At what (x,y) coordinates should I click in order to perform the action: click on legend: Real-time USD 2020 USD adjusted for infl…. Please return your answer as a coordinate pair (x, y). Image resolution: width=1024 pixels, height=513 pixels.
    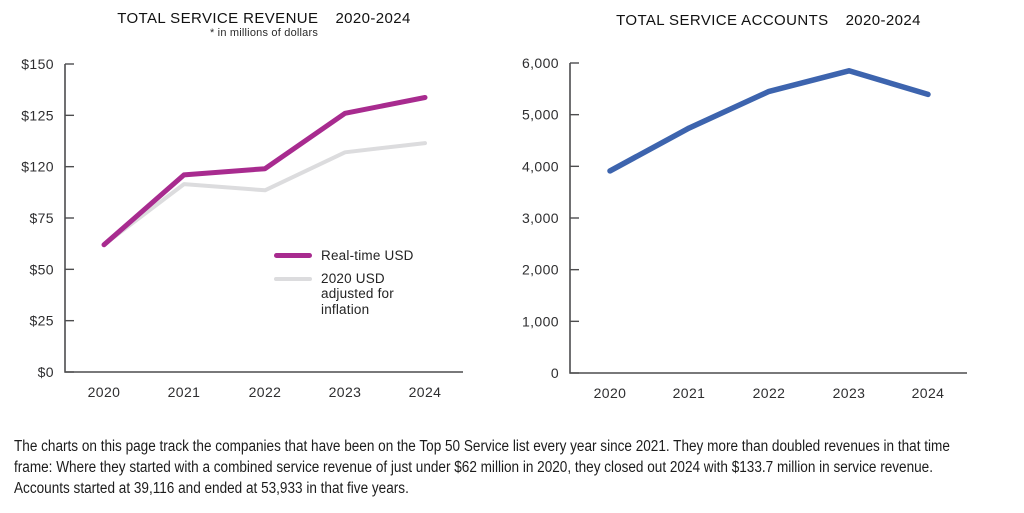
    Looking at the image, I should click on (344, 286).